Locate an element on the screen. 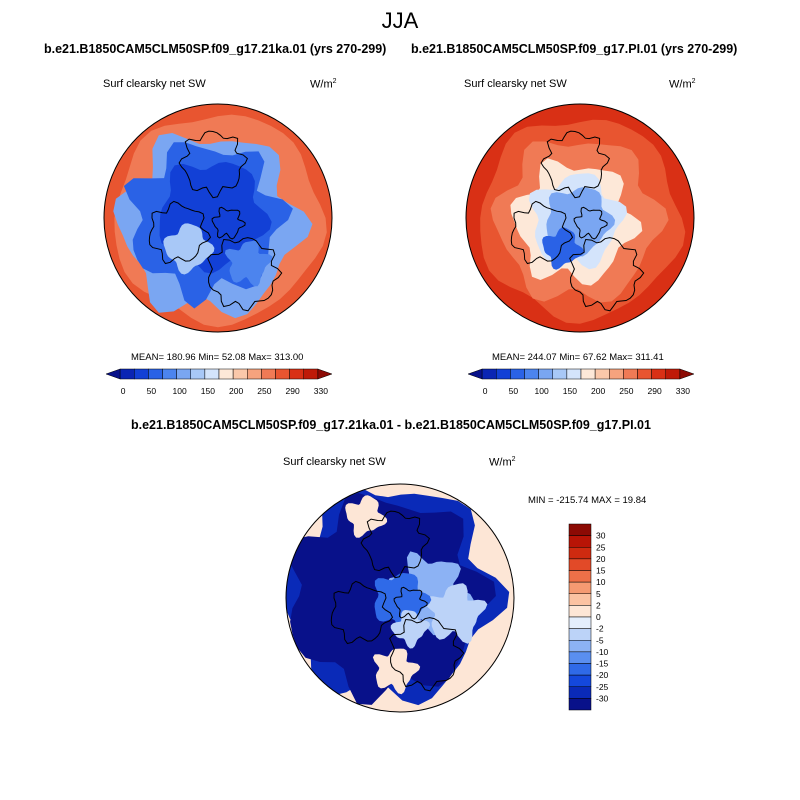 This screenshot has height=800, width=800. colorbar-tick-label: -25 is located at coordinates (602, 687).